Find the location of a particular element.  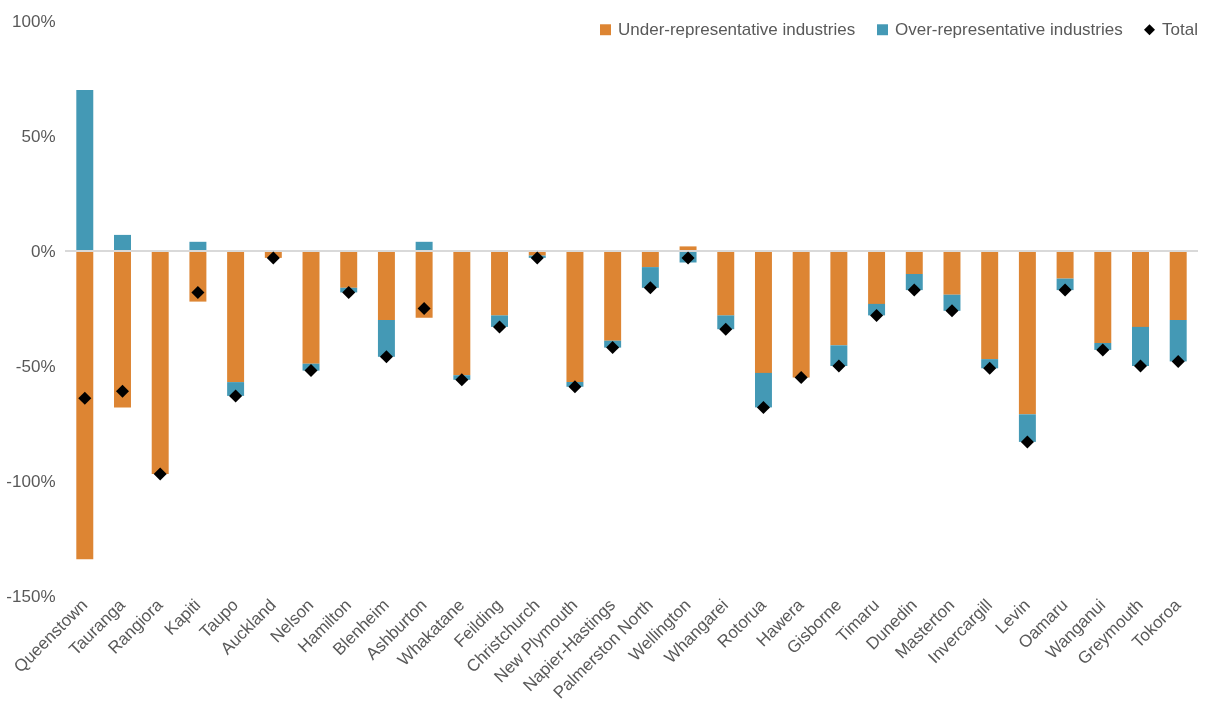

y-tick-label: -50% is located at coordinates (35, 366).